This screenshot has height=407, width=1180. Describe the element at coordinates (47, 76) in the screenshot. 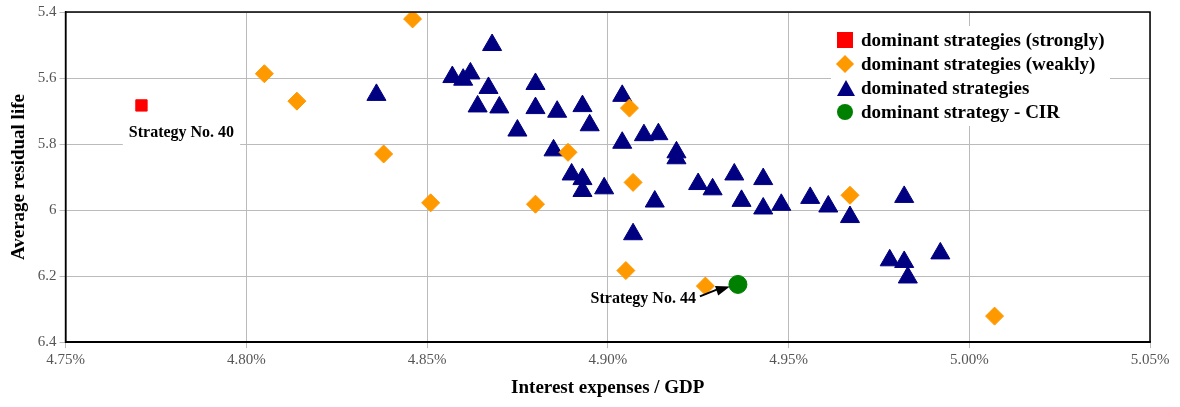

I see `y-tick-label: 5.6` at that location.